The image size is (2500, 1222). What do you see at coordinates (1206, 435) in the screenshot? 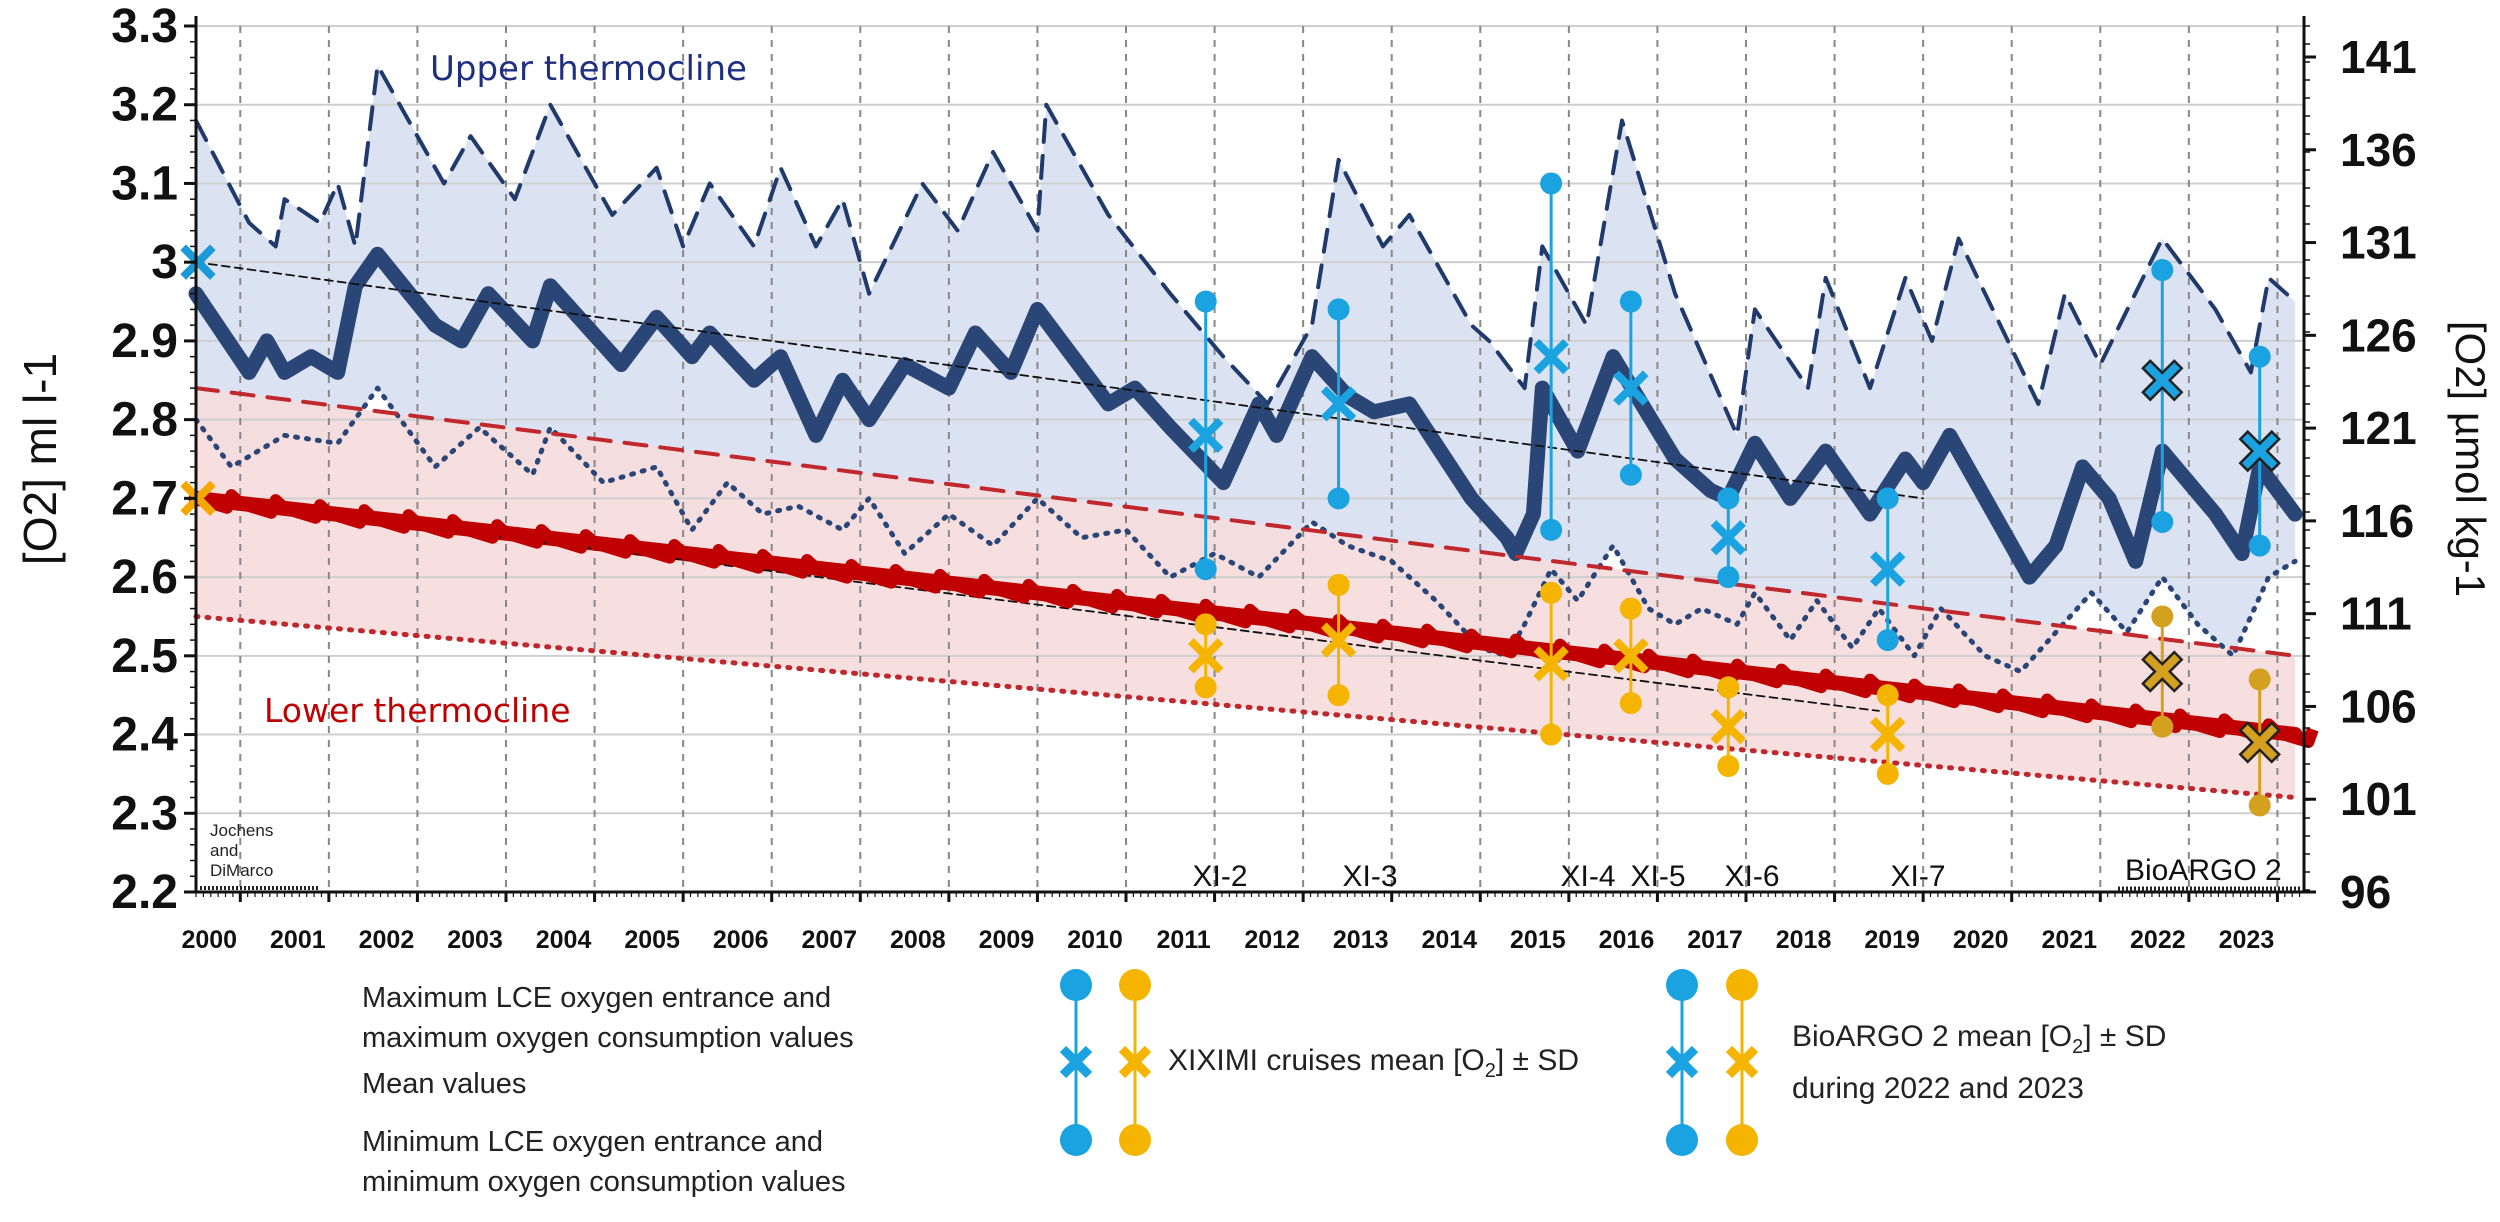
I see `xiximi-upper-XI-2-mean-marker` at bounding box center [1206, 435].